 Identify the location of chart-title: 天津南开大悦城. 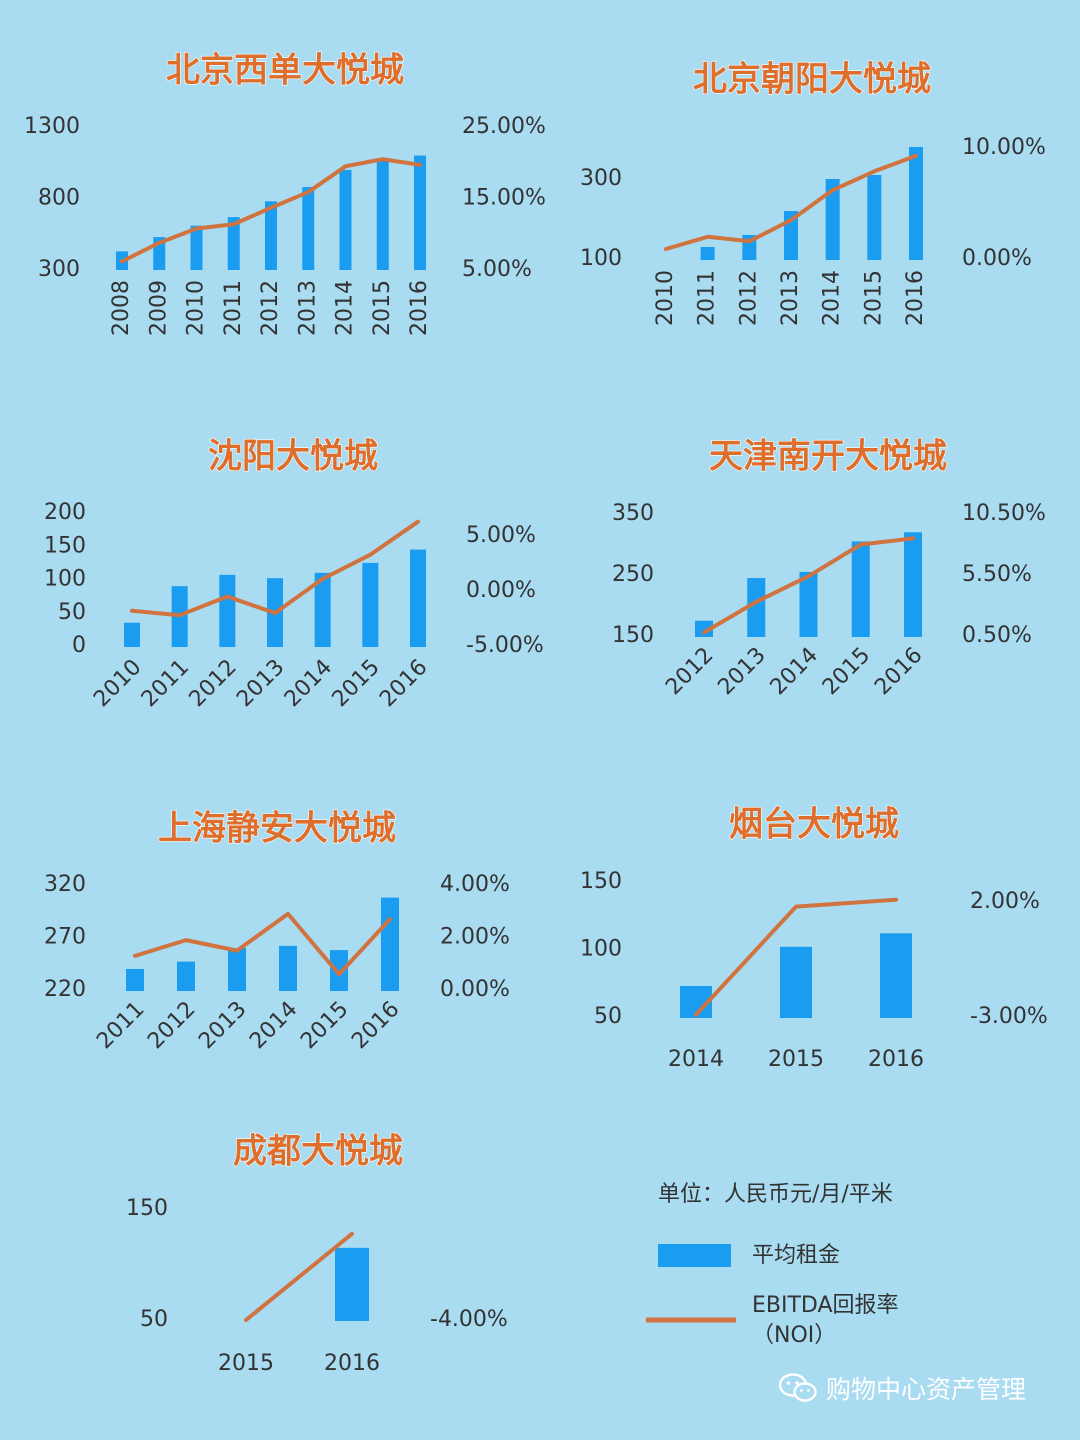
(828, 457).